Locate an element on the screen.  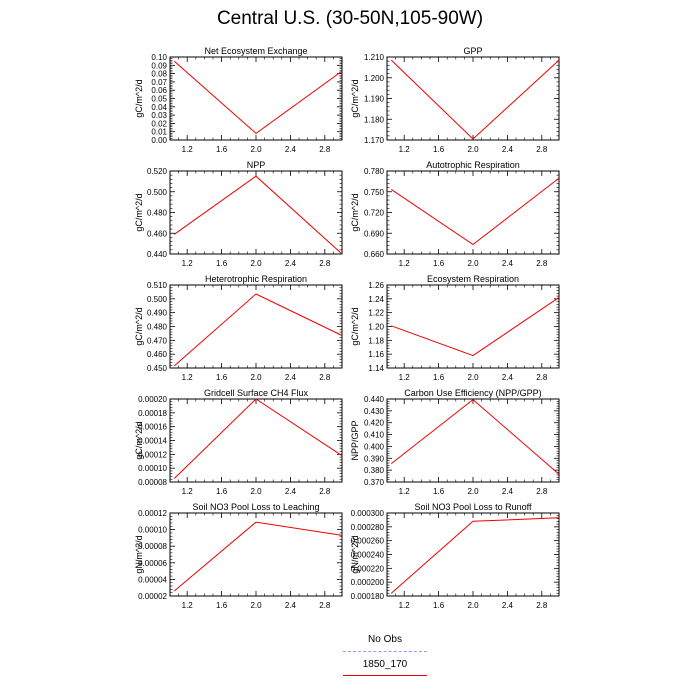
y-axis-label: NPP/GPP is located at coordinates (355, 440).